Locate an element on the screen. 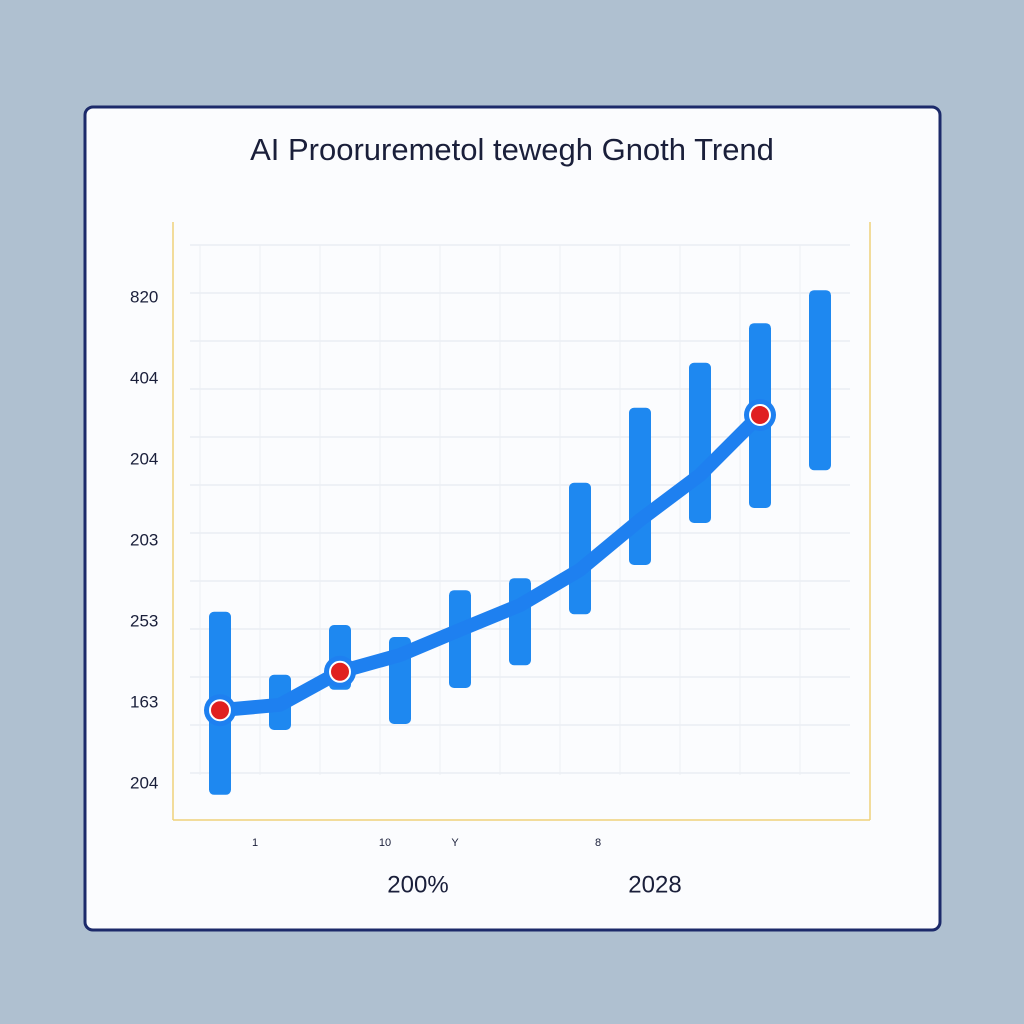 This screenshot has height=1024, width=1024. x-tick-label: 8 is located at coordinates (598, 843).